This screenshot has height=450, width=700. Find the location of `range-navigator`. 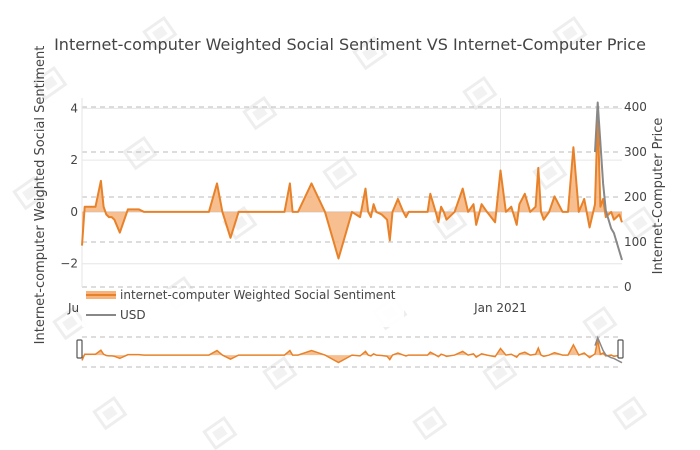

range-navigator is located at coordinates (350, 351).